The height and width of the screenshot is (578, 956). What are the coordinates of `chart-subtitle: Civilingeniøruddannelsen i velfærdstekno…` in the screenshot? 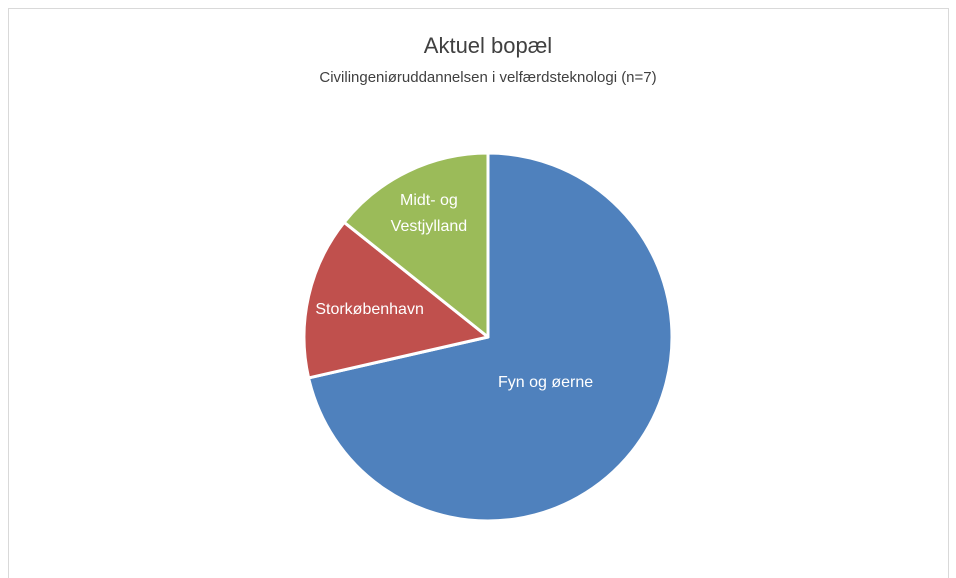 It's located at (487, 77).